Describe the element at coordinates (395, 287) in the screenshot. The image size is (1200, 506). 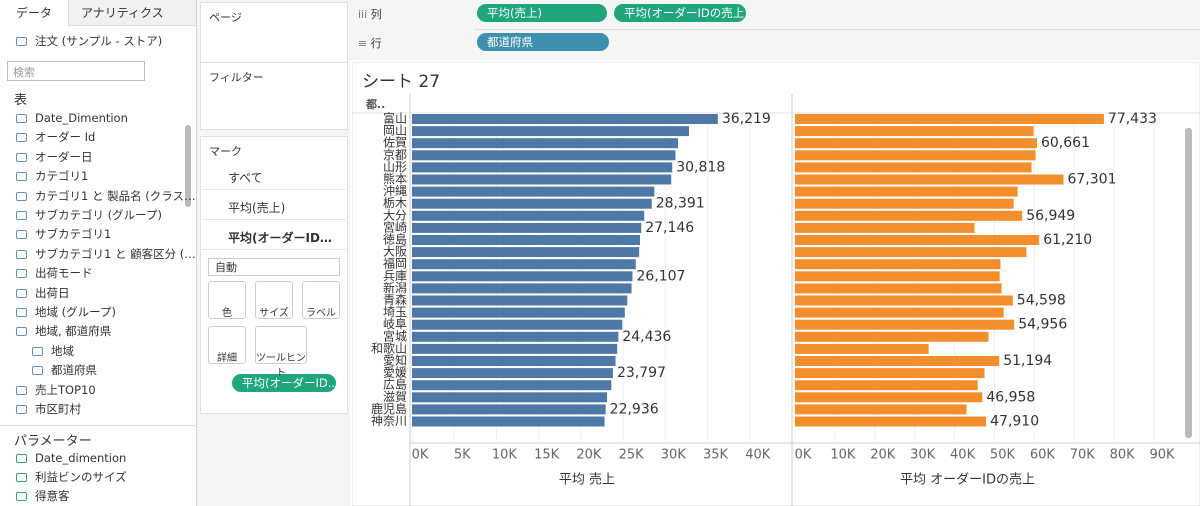
I see `row-label: 新潟` at that location.